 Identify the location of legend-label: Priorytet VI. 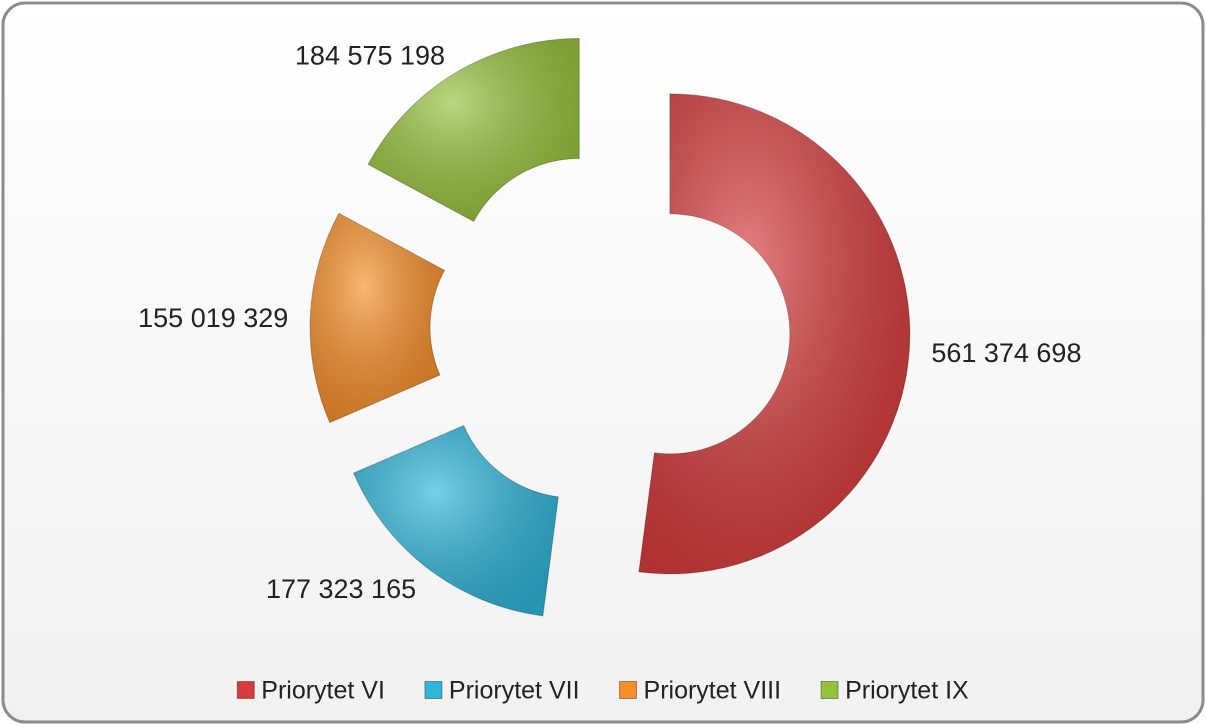
(323, 691).